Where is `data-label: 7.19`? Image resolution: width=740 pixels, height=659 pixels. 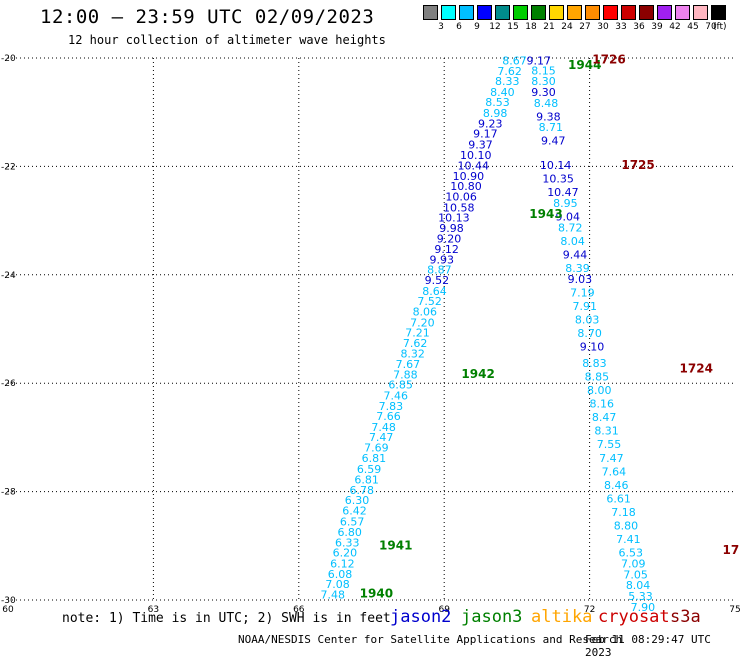 data-label: 7.19 is located at coordinates (582, 292).